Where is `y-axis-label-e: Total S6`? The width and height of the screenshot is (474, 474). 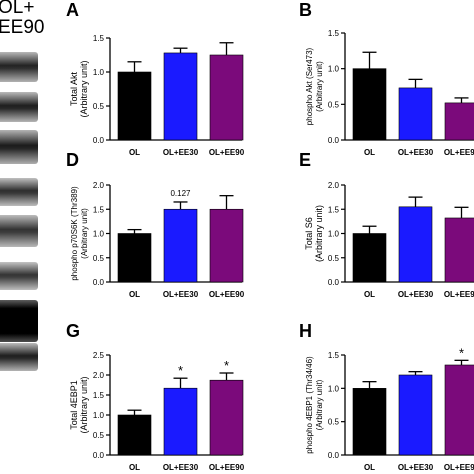 y-axis-label-e: Total S6 is located at coordinates (309, 233).